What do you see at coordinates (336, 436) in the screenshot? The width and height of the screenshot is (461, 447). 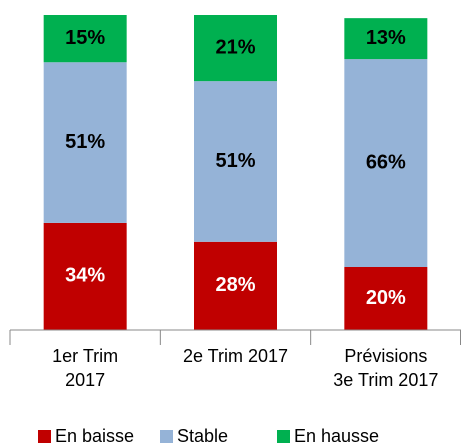 I see `legend-label: En hausse` at bounding box center [336, 436].